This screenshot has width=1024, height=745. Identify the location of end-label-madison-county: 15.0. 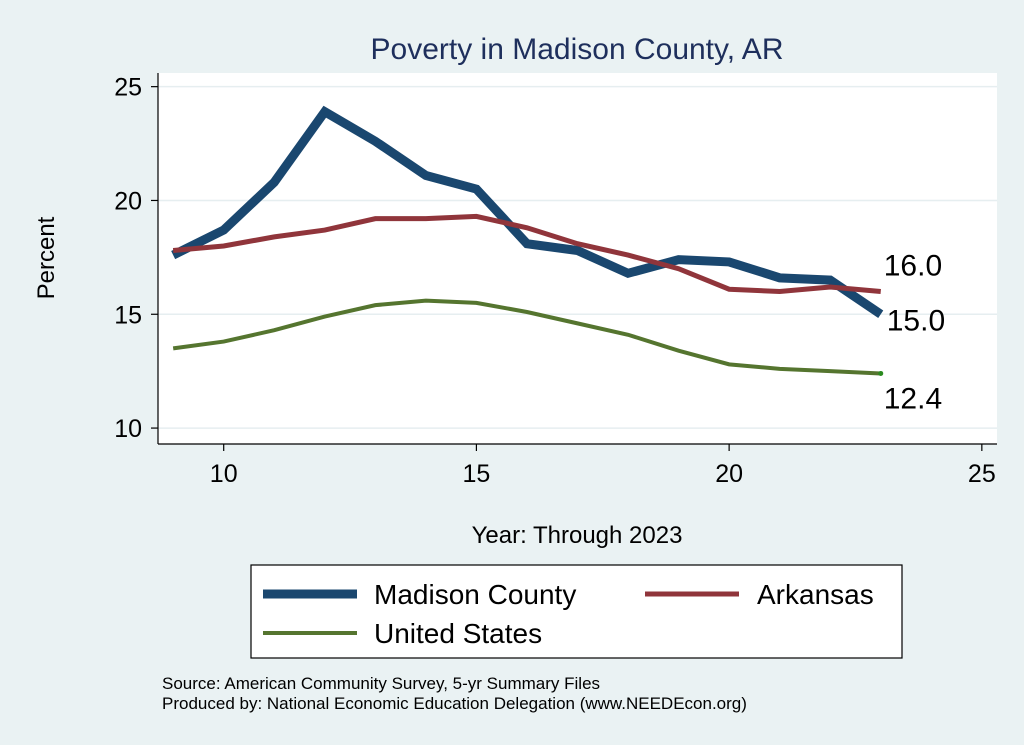
(916, 320).